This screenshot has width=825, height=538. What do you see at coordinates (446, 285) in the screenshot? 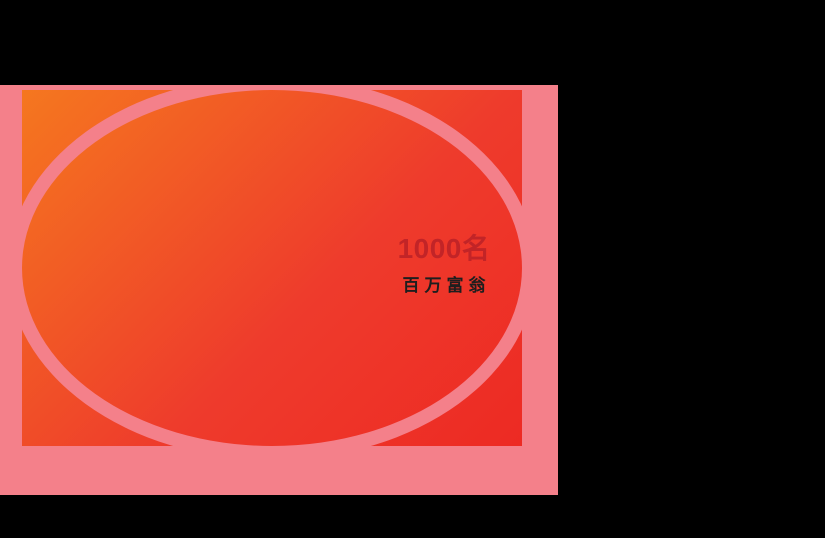
I see `millionaire-label: 百万富翁` at bounding box center [446, 285].